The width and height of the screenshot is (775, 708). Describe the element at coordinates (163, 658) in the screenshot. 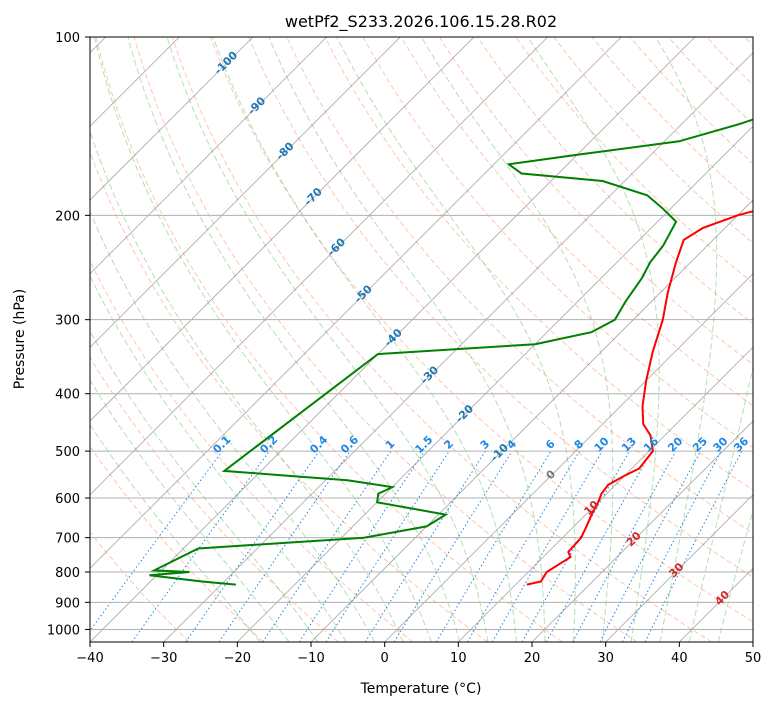

I see `x-tick-label: −30` at that location.